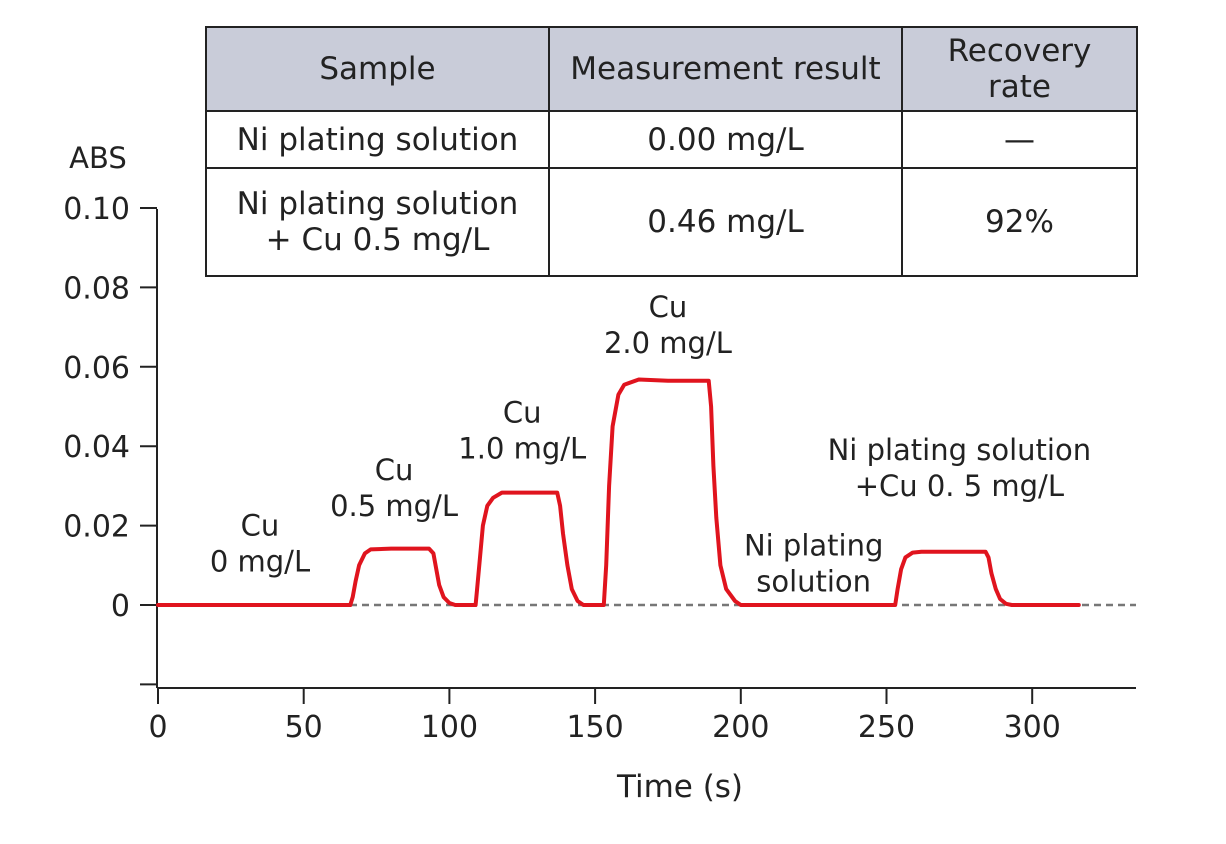  Describe the element at coordinates (304, 727) in the screenshot. I see `x-tick-label: 50` at that location.